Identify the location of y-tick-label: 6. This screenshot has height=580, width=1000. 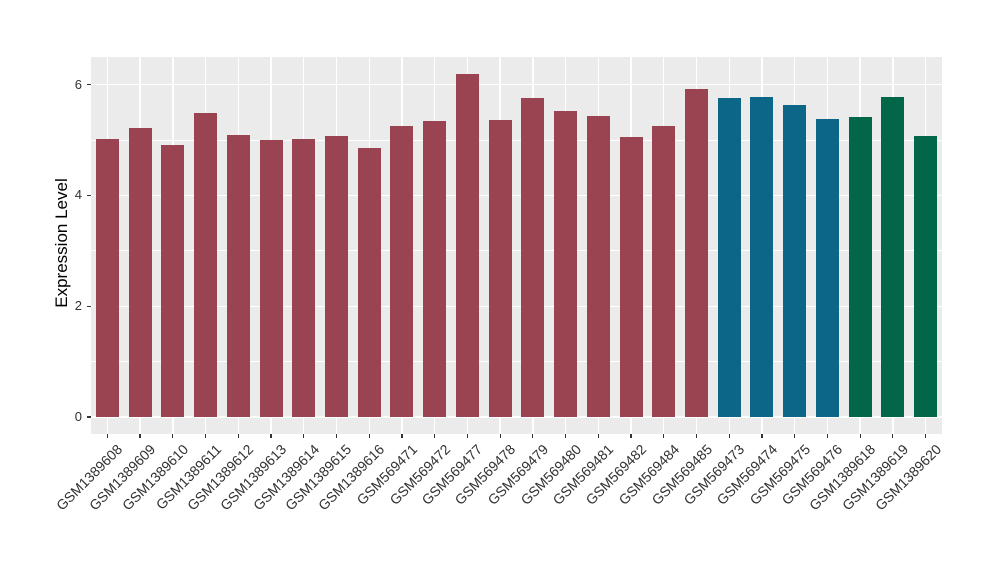
(78, 84).